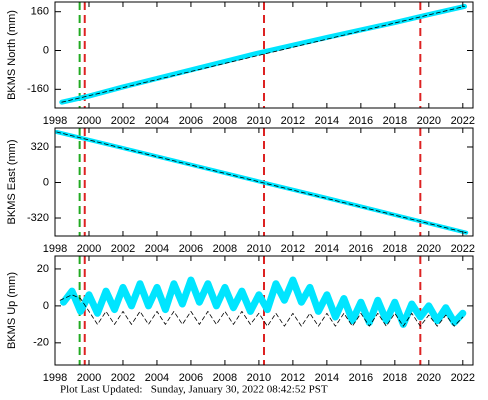 This screenshot has height=400, width=488. What do you see at coordinates (40, 147) in the screenshot?
I see `y-tick-label: 320` at bounding box center [40, 147].